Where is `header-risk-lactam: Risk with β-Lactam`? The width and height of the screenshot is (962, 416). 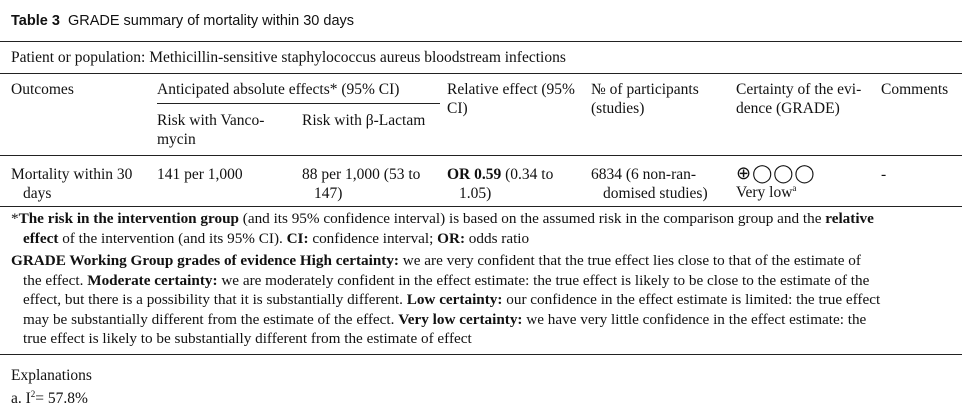 header-risk-lactam: Risk with β-Lactam is located at coordinates (364, 120).